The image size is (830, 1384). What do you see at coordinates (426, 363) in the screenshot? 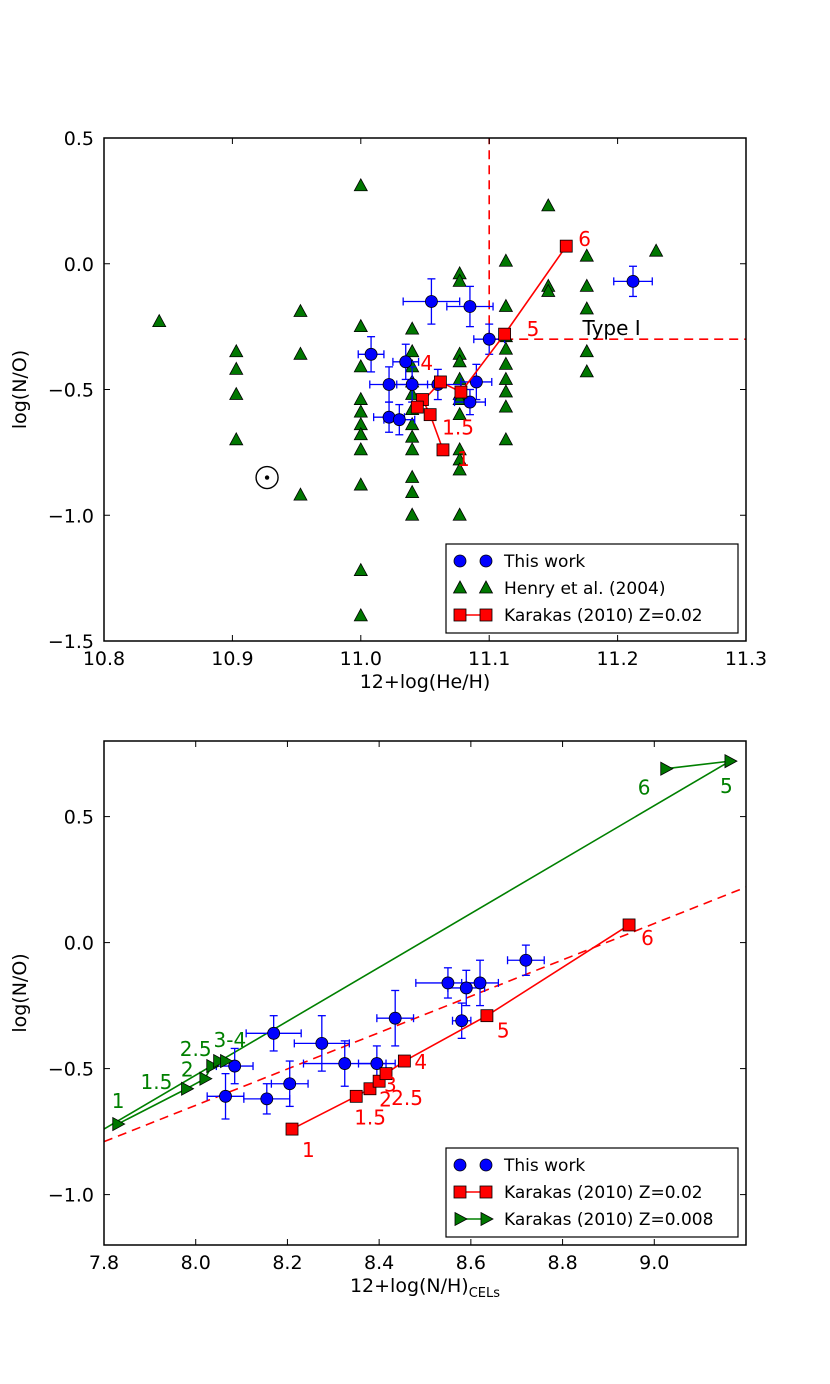
I see `karakas-mass-label: 4` at bounding box center [426, 363].